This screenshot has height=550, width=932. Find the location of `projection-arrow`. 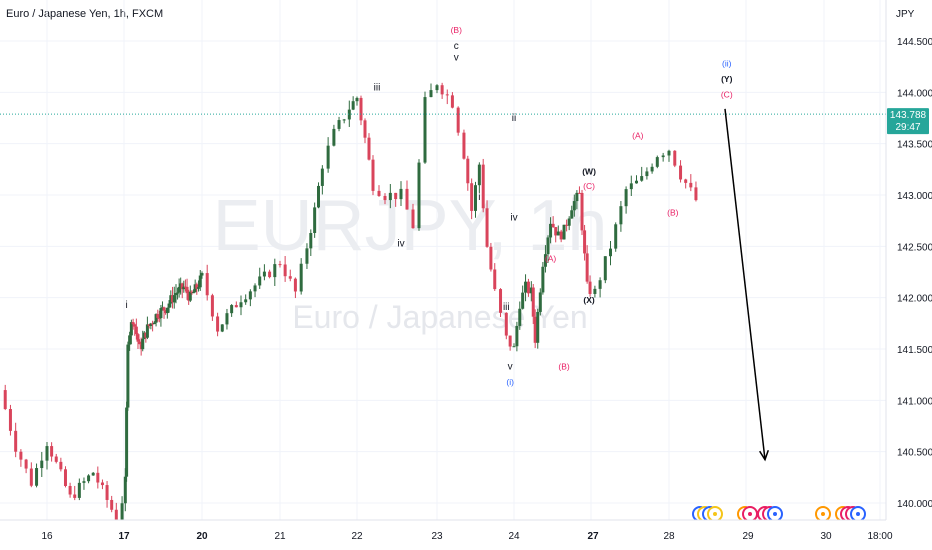

projection-arrow is located at coordinates (747, 285).